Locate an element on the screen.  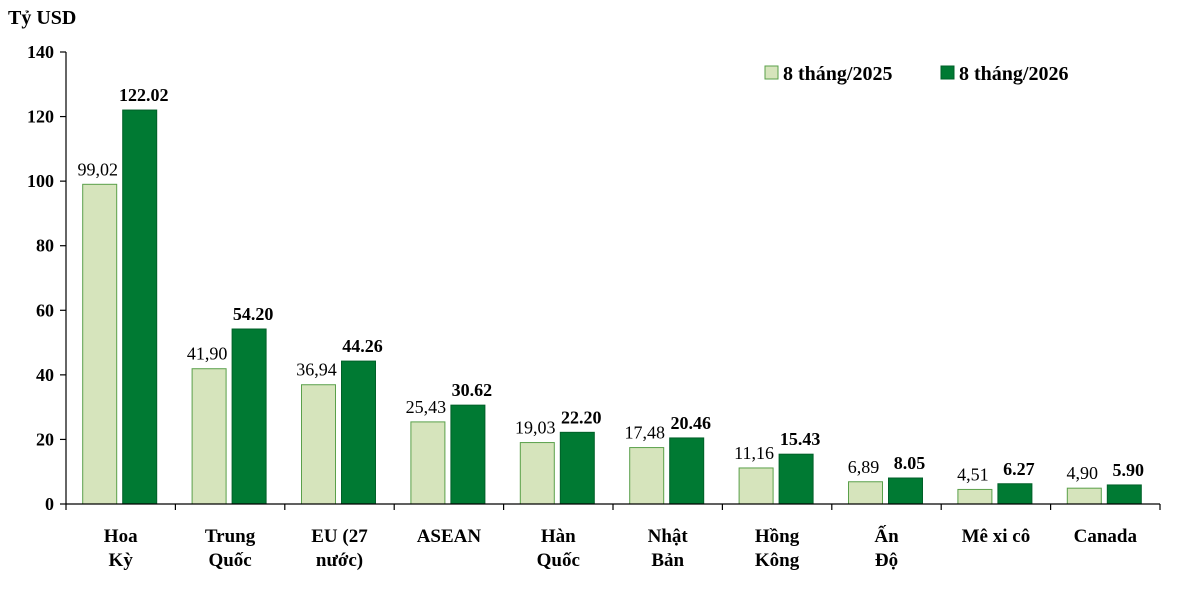
x-tick-label: Kông is located at coordinates (777, 560).